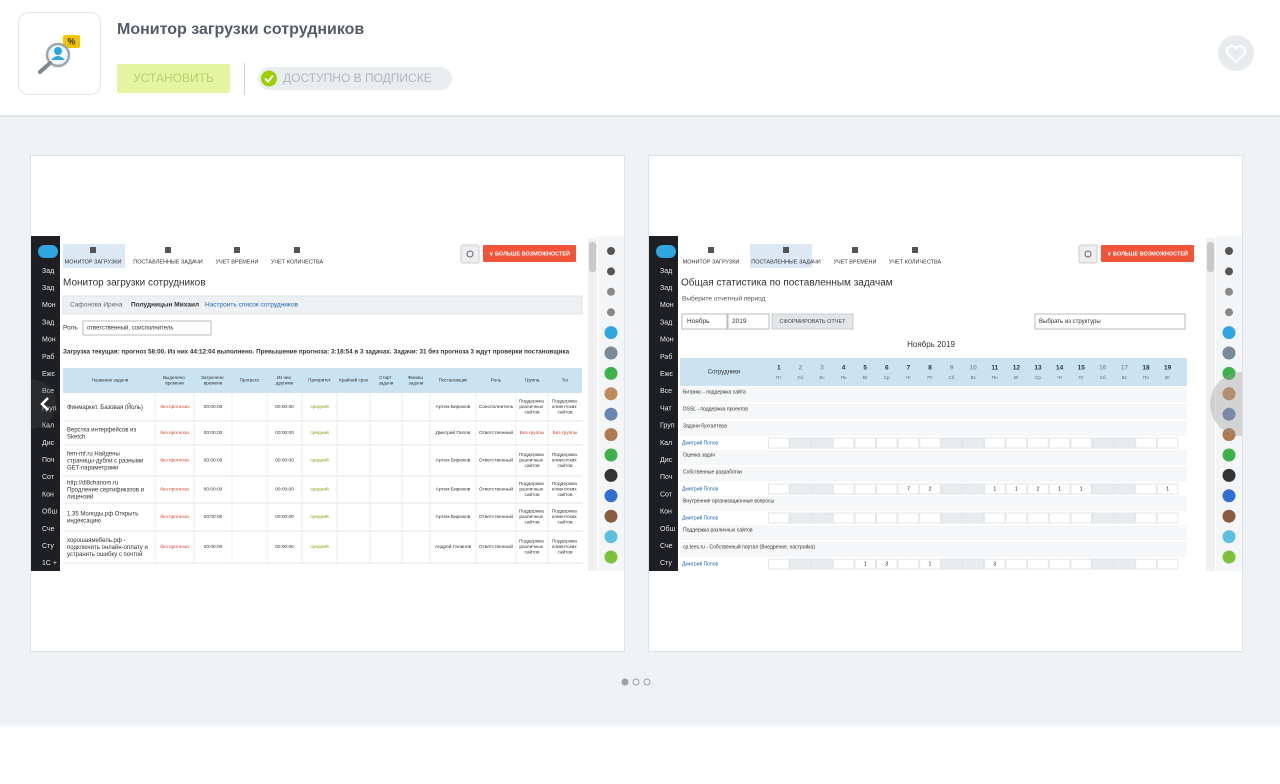 This screenshot has height=784, width=1280. What do you see at coordinates (1125, 377) in the screenshot?
I see `weekday: Вс` at bounding box center [1125, 377].